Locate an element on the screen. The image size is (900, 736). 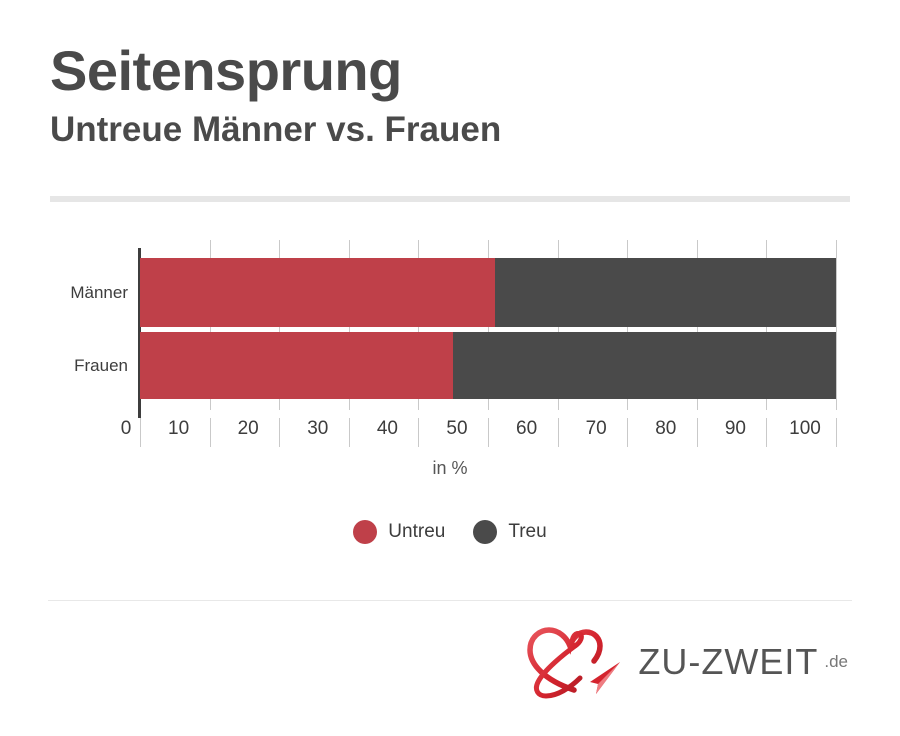
x-axis-title: in % is located at coordinates (450, 468).